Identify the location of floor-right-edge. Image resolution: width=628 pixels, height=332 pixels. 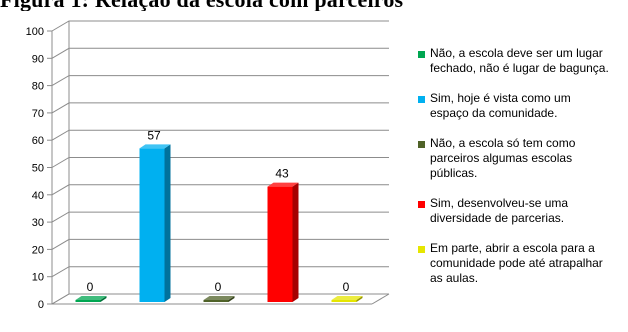
(380, 299).